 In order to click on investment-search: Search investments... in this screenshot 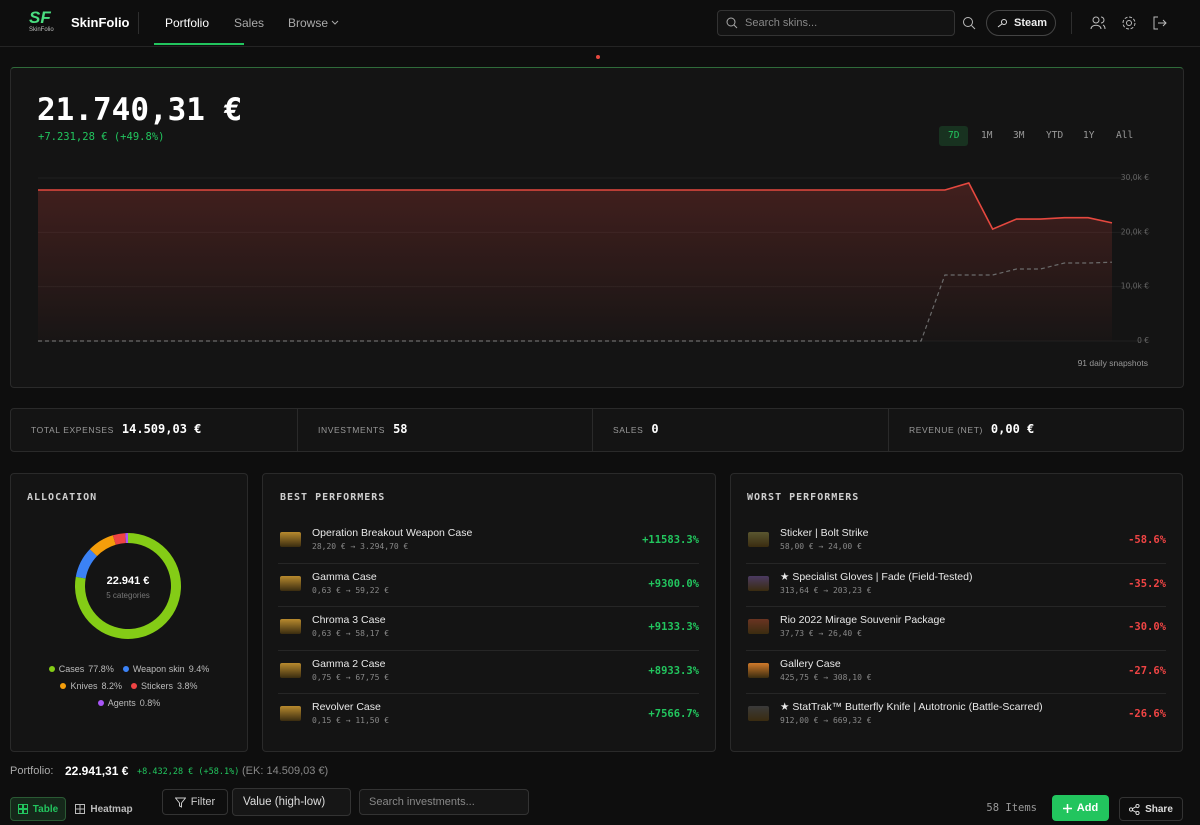, I will do `click(444, 802)`.